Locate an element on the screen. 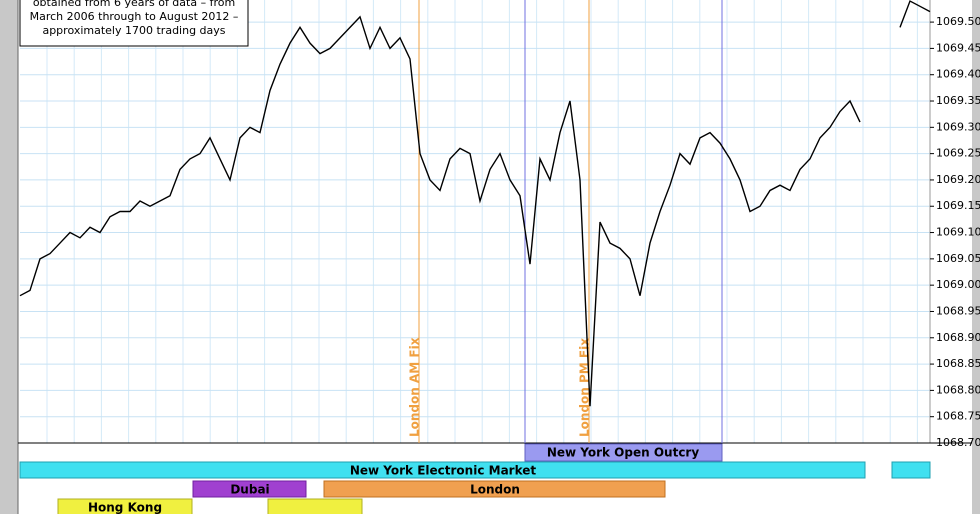 This screenshot has width=980, height=514. y-tick-label: 1068.80 is located at coordinates (958, 389).